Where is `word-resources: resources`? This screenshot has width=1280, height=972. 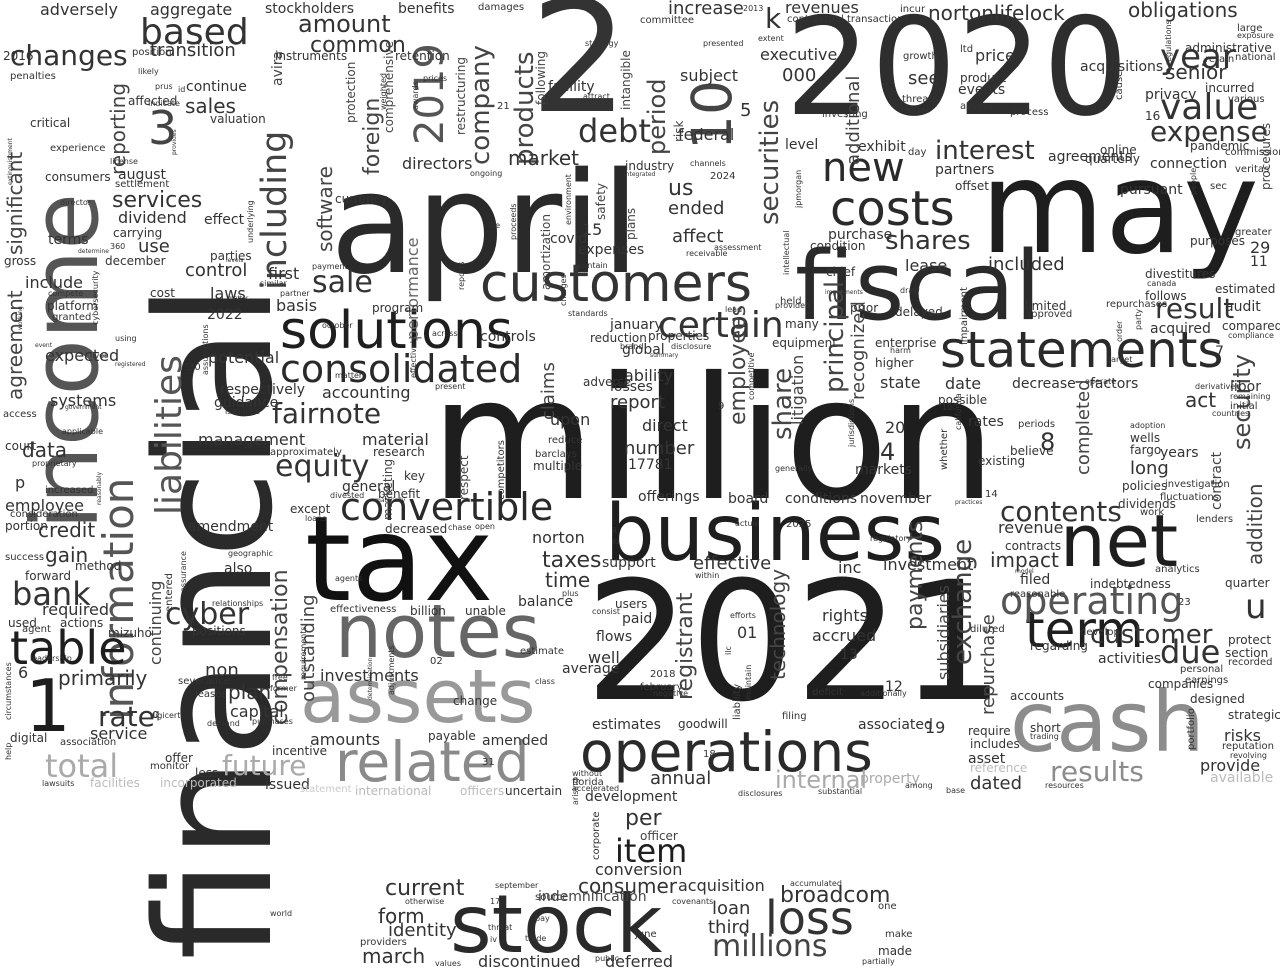
word-resources: resources is located at coordinates (1064, 785).